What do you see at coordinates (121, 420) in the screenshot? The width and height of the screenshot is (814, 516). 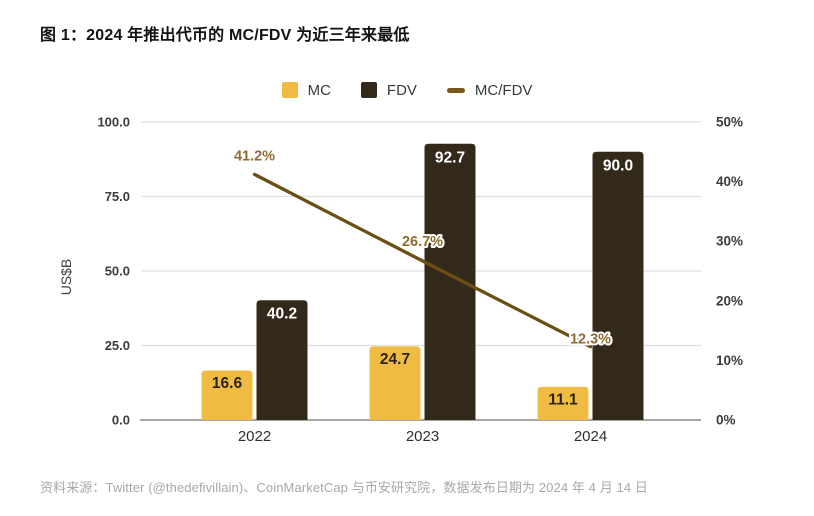 I see `y-axis-tick-label: 0.0` at bounding box center [121, 420].